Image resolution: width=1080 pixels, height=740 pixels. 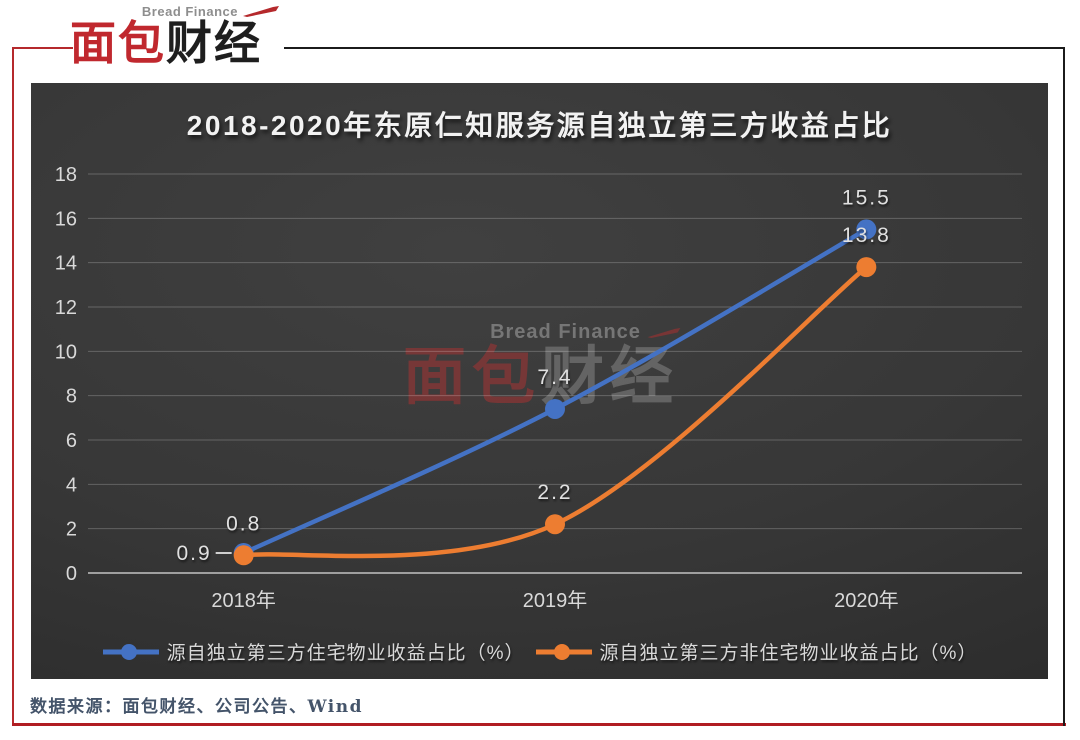 I want to click on source-note: 数据来源：面包财经、公司公告、Wind, so click(x=196, y=707).